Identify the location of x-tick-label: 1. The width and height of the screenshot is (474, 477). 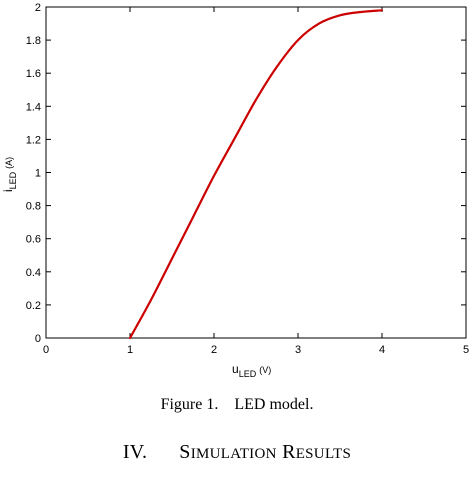
(130, 350).